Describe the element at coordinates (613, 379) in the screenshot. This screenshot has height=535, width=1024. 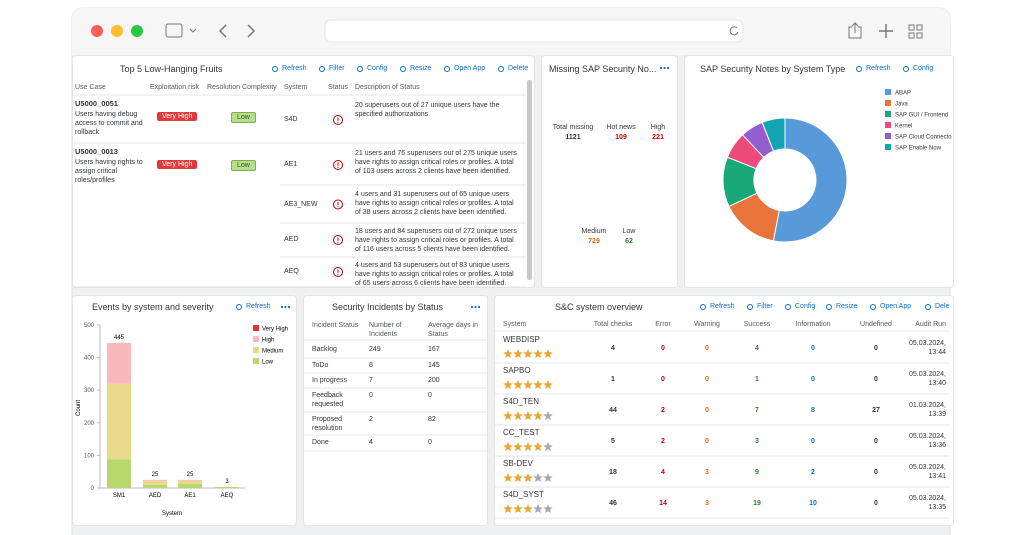
I see `check-count: 1` at that location.